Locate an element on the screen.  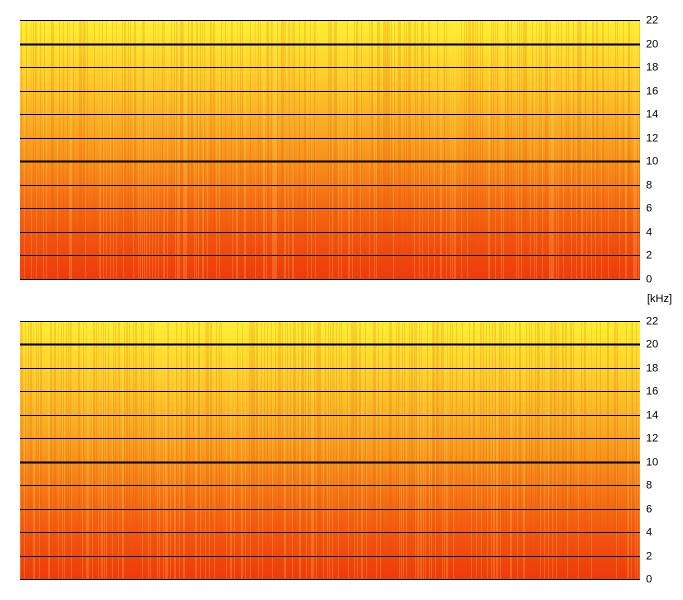
y-axis-label: [kHz] is located at coordinates (659, 299).